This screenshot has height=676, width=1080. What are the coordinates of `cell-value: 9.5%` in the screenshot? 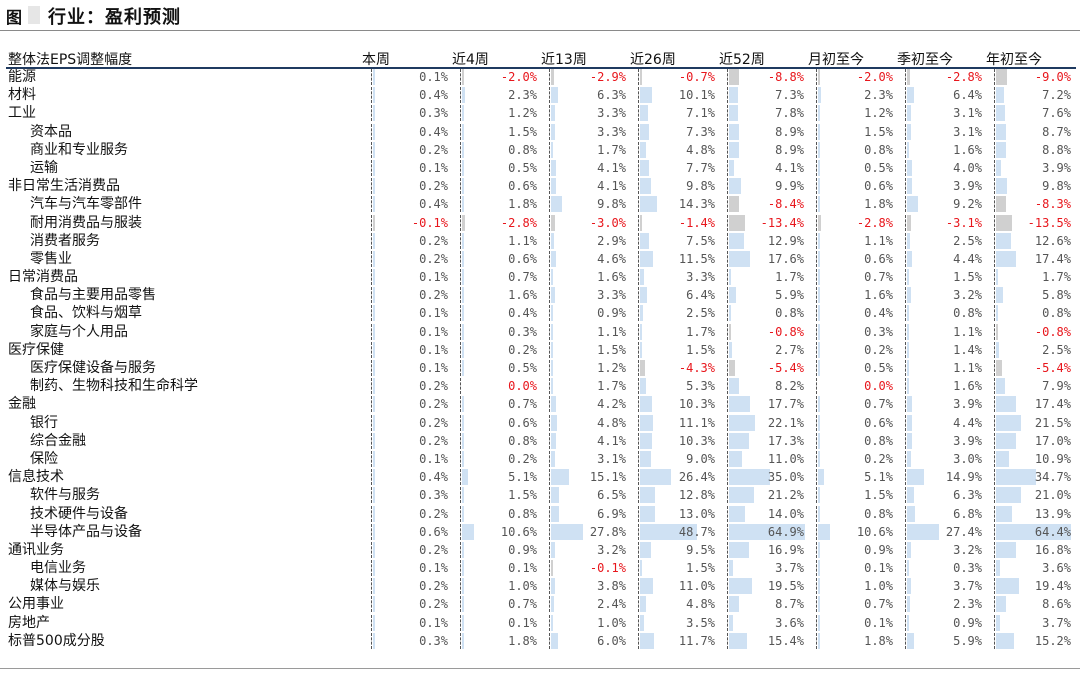 It's located at (700, 549).